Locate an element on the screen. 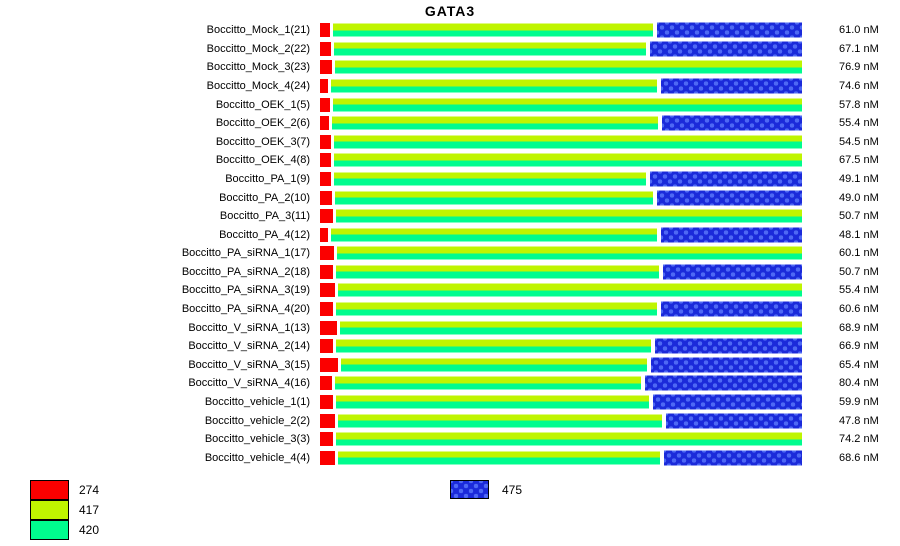  chart-row: Boccitto_PA_1(9) 49.1 nM is located at coordinates (450, 179).